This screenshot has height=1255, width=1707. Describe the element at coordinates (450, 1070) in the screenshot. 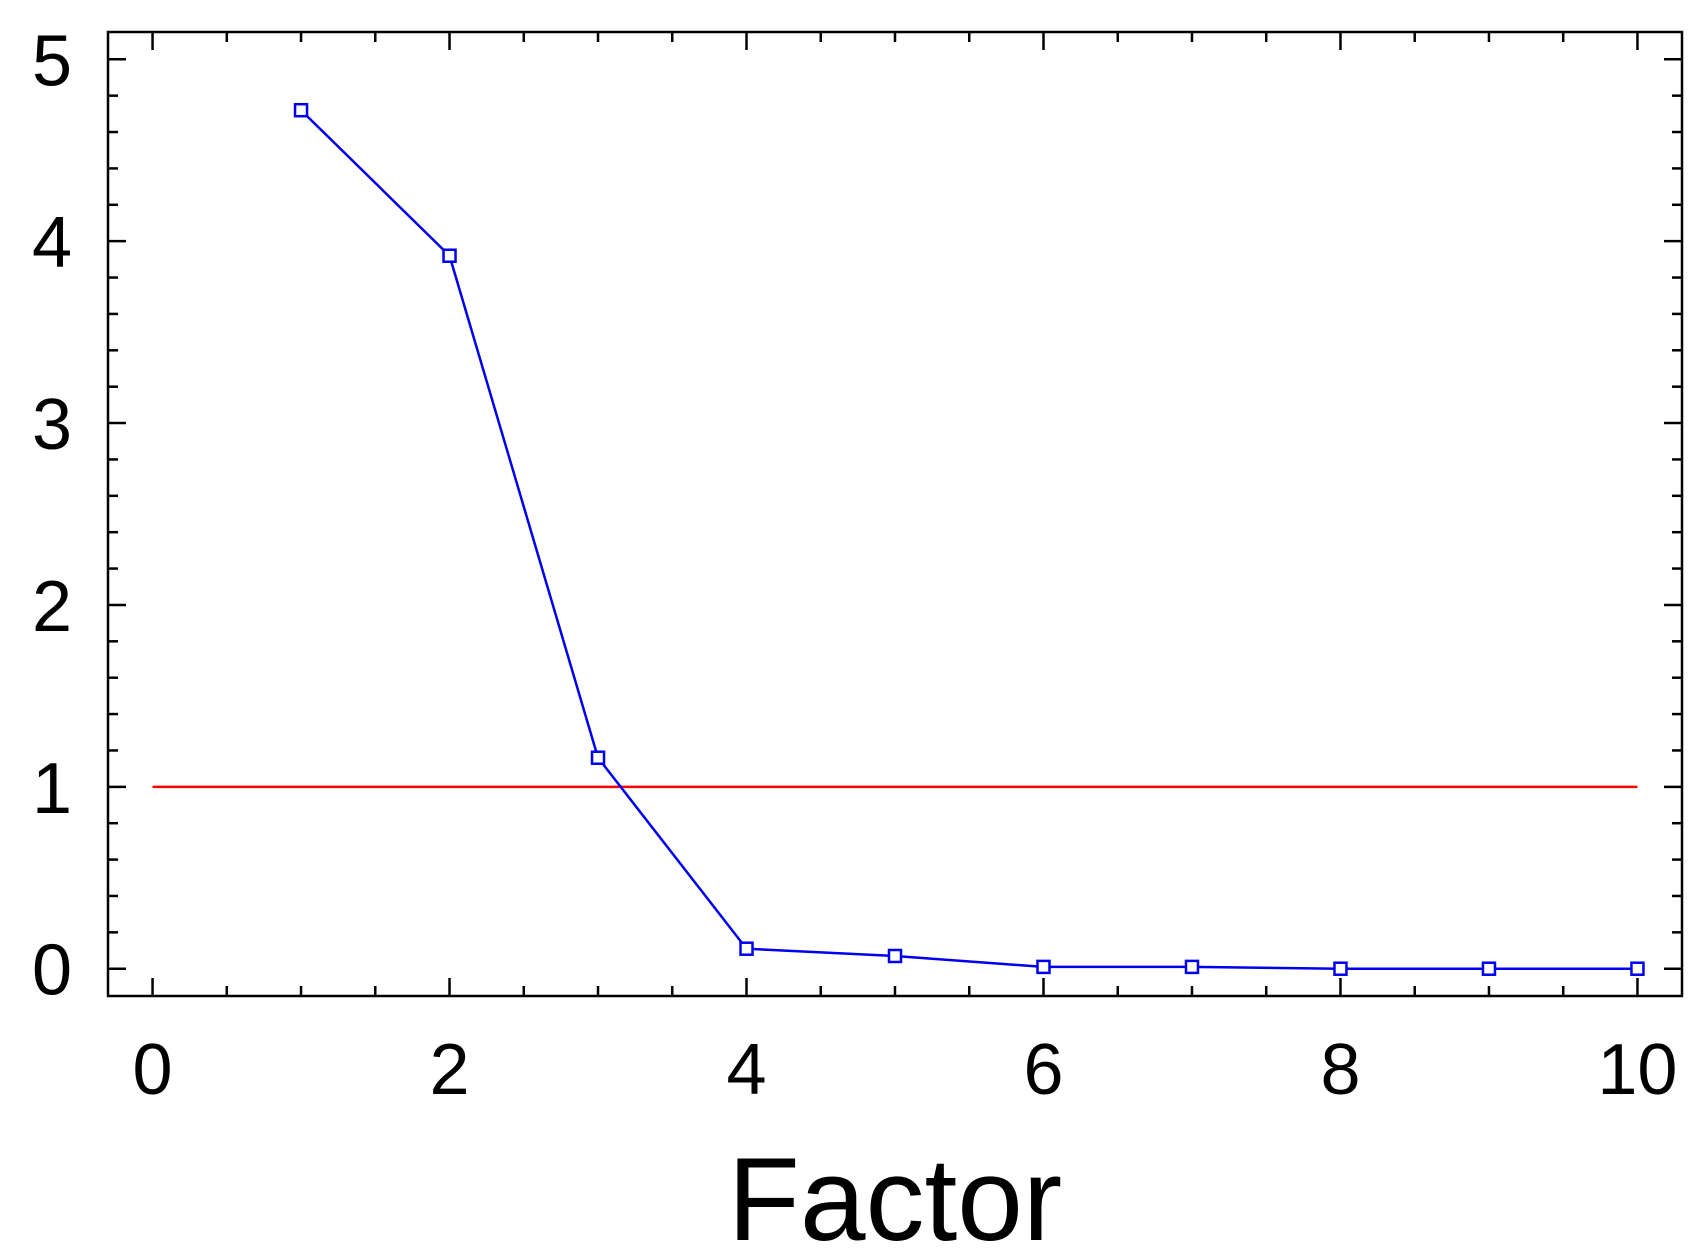

I see `x-tick-label: 2` at that location.